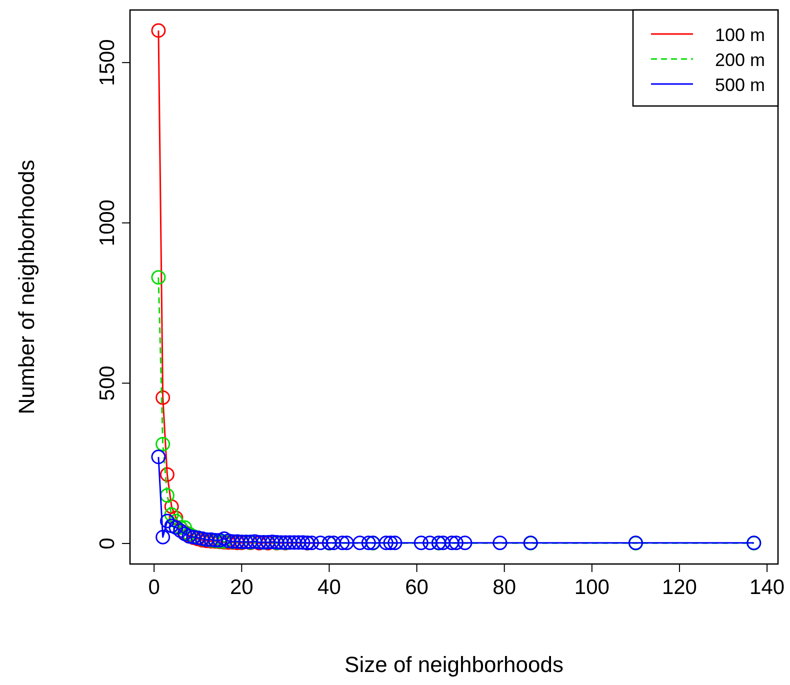 This screenshot has height=685, width=790. I want to click on x-tick-label: 0, so click(154, 587).